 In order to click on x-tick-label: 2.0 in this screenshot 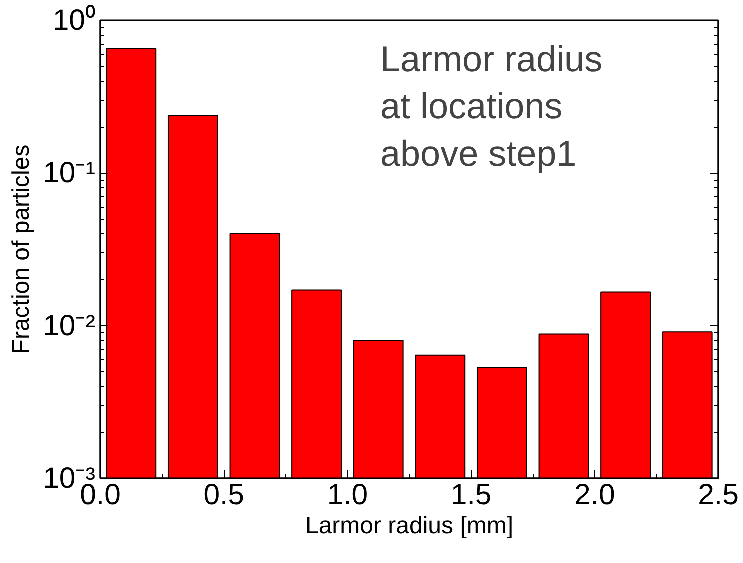, I will do `click(595, 495)`.